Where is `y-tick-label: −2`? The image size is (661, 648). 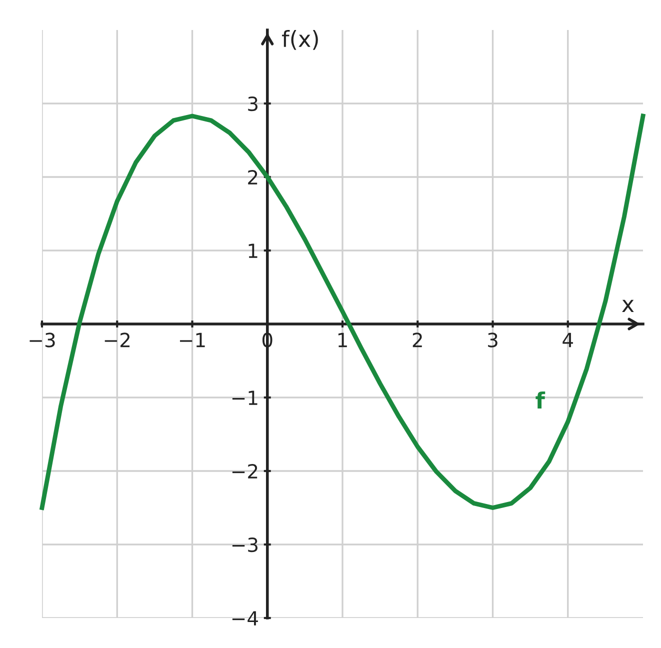 y-tick-label: −2 is located at coordinates (245, 471).